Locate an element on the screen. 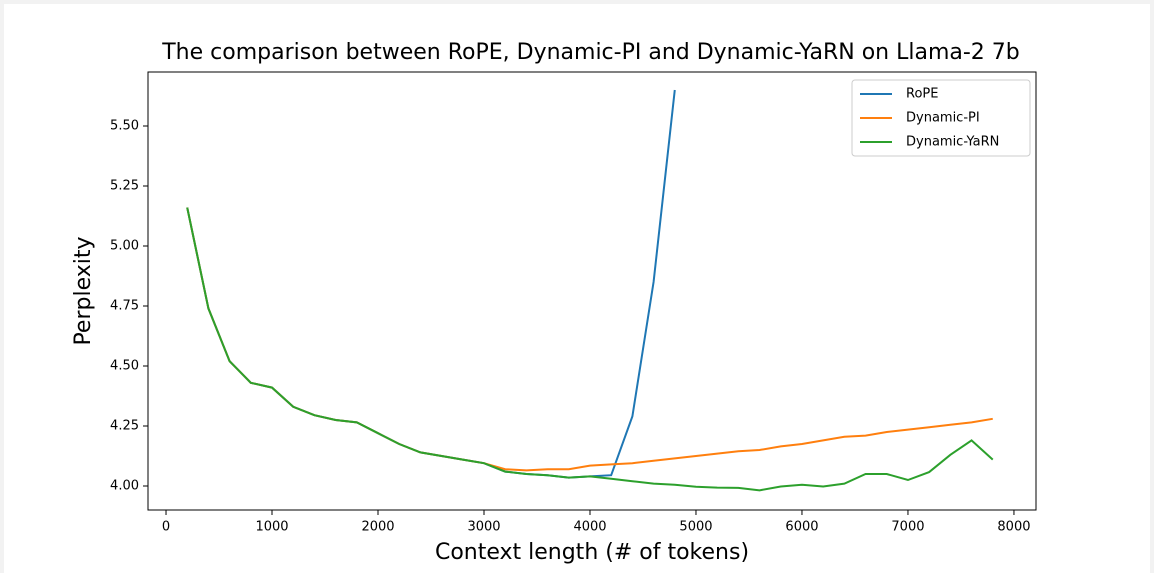 This screenshot has height=573, width=1154. legend-box is located at coordinates (941, 118).